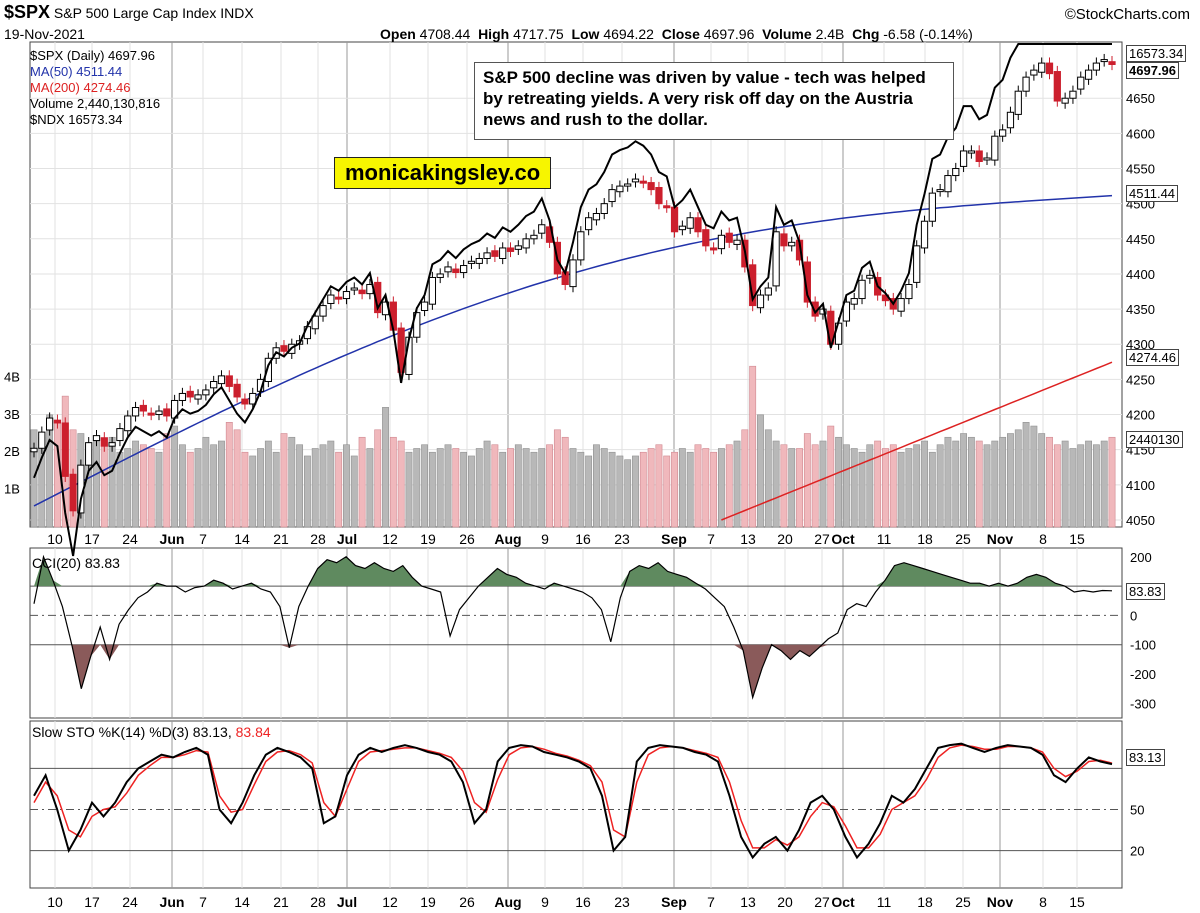 The height and width of the screenshot is (913, 1200). Describe the element at coordinates (822, 902) in the screenshot. I see `tick-label-sto: 27` at that location.